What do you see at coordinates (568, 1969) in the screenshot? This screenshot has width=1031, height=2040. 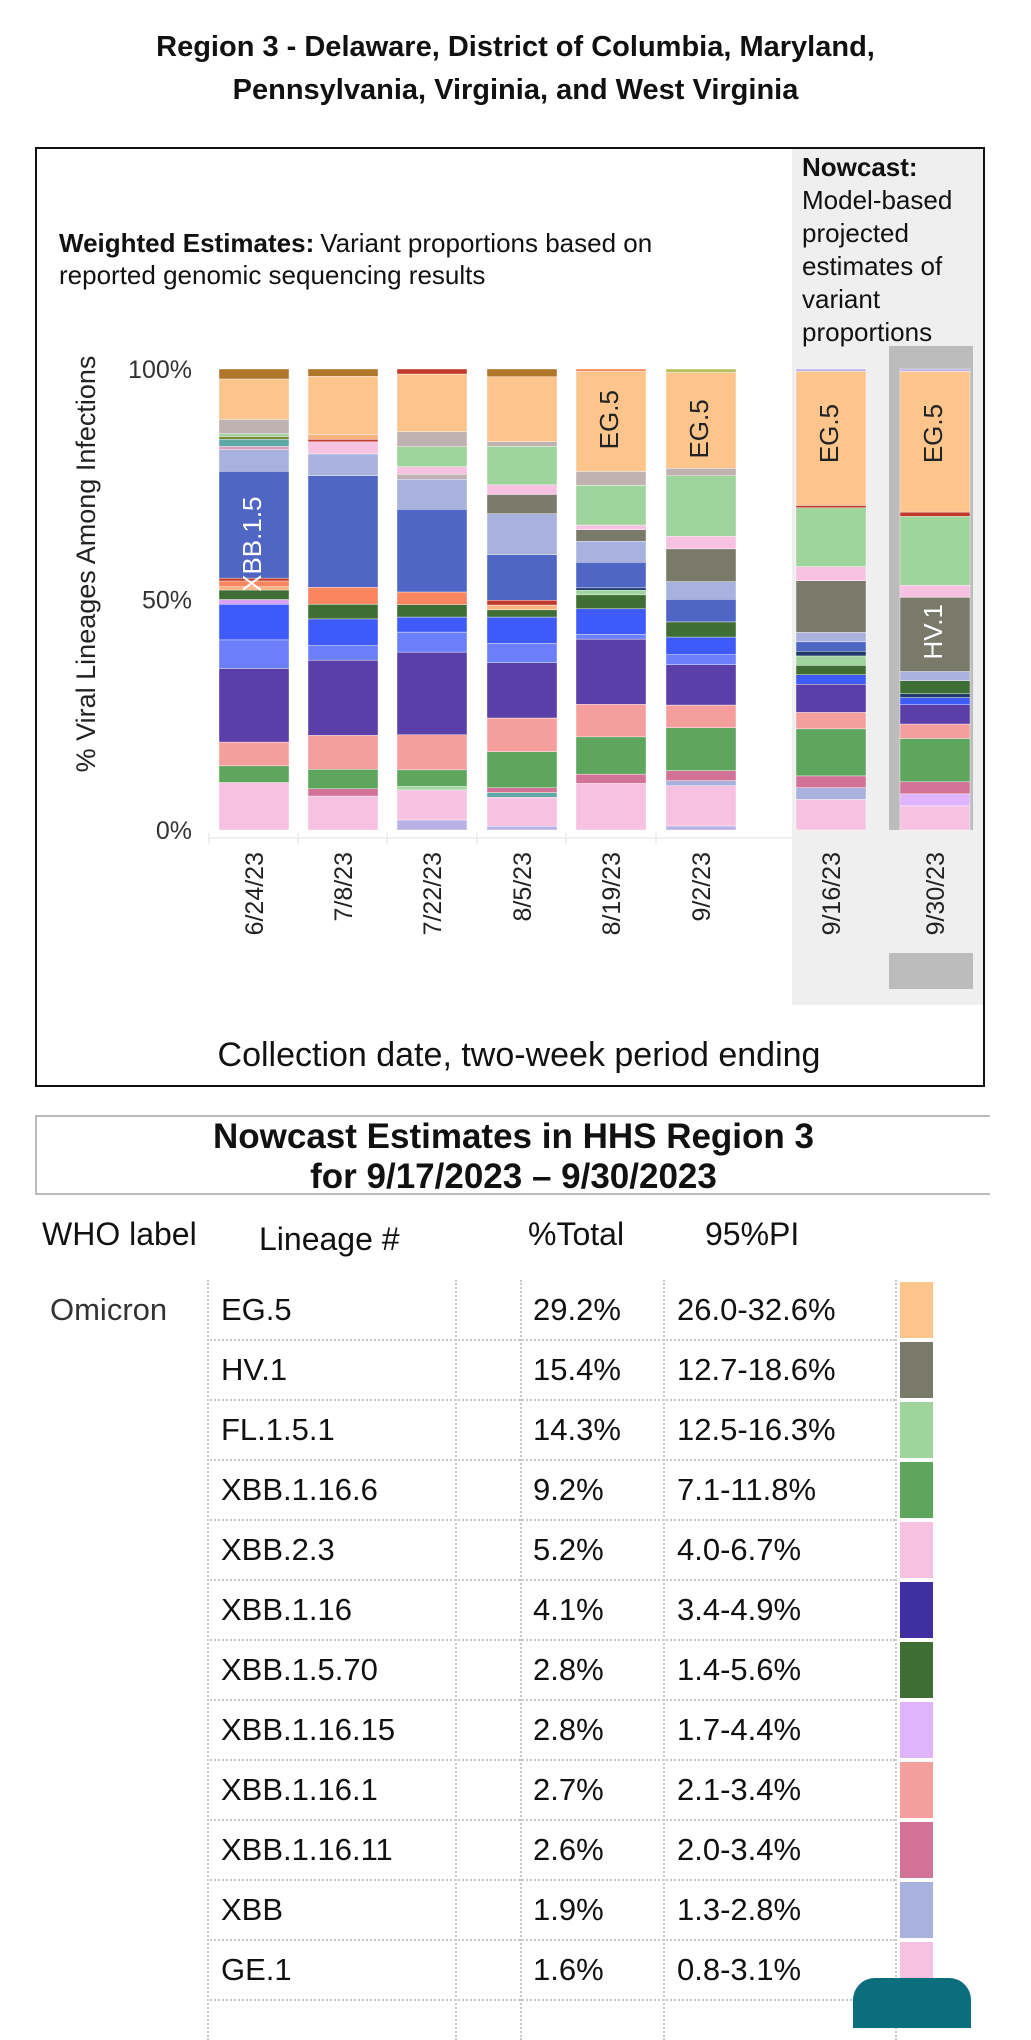 I see `total-cell: 1.6%` at bounding box center [568, 1969].